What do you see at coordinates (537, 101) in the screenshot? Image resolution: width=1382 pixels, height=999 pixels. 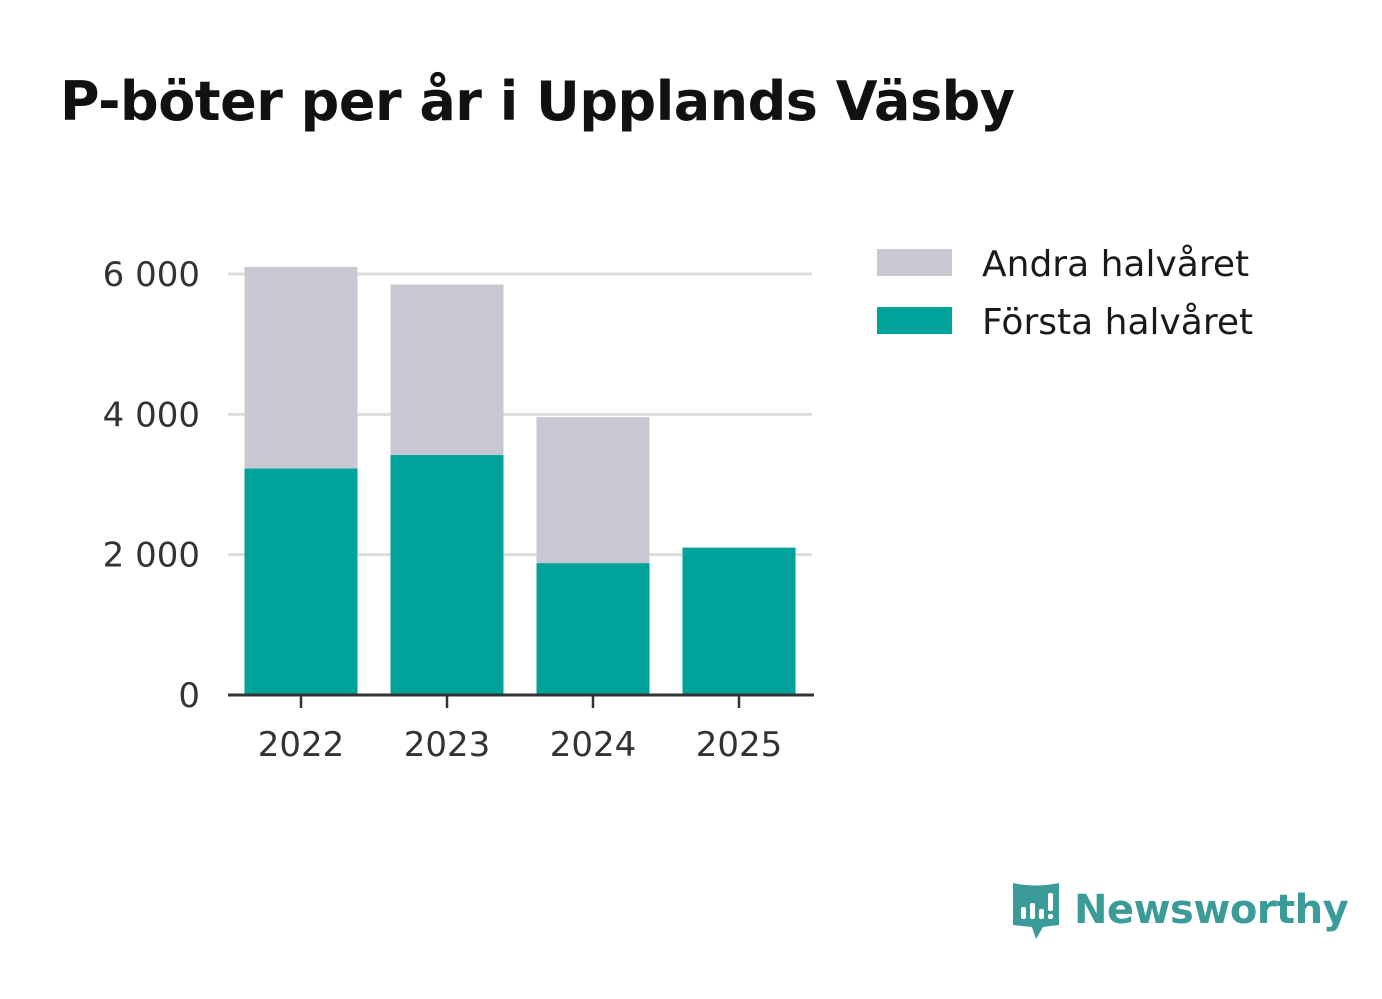 I see `chart-title: P-böter per år i Upplands Väsby` at bounding box center [537, 101].